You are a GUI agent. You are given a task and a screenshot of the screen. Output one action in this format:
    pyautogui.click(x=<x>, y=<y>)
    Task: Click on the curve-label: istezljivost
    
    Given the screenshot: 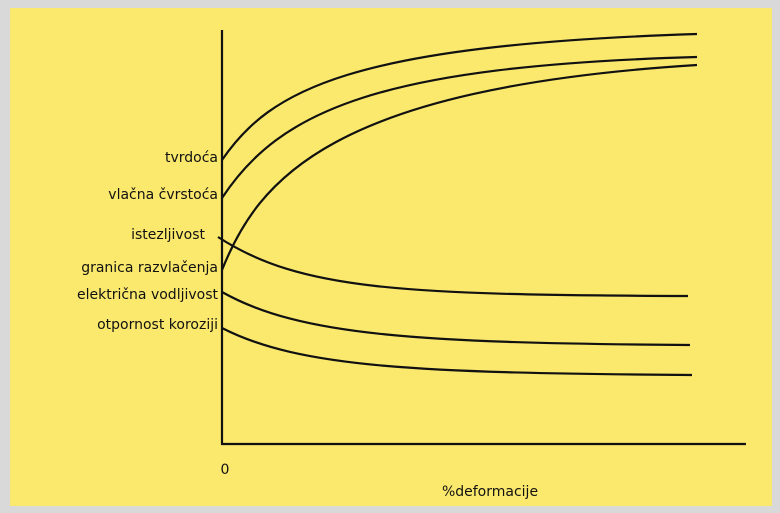 What is the action you would take?
    pyautogui.click(x=168, y=235)
    